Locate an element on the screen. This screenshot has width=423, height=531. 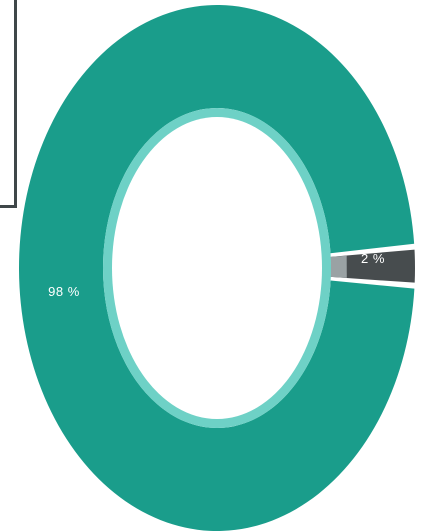
label-98: 98 % is located at coordinates (64, 291).